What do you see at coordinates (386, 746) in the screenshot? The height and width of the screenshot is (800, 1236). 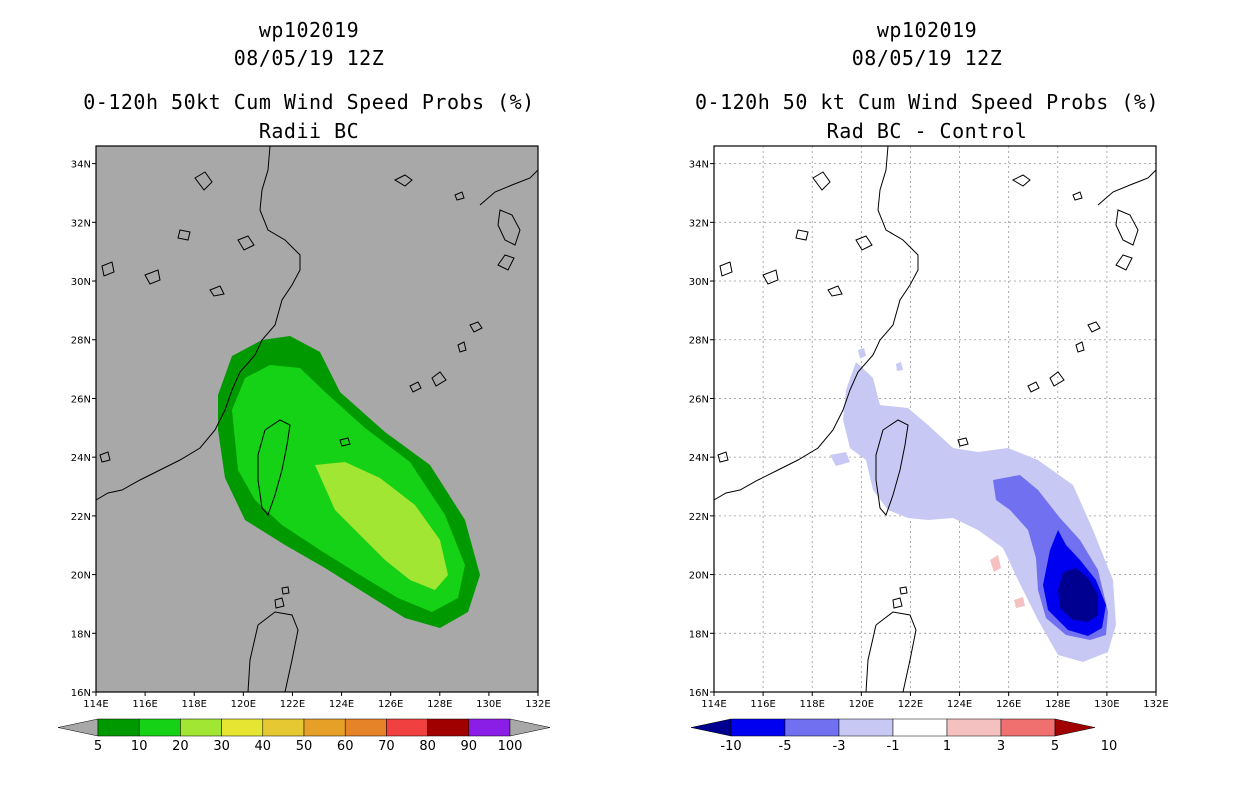 I see `colorbar-label: 70` at bounding box center [386, 746].